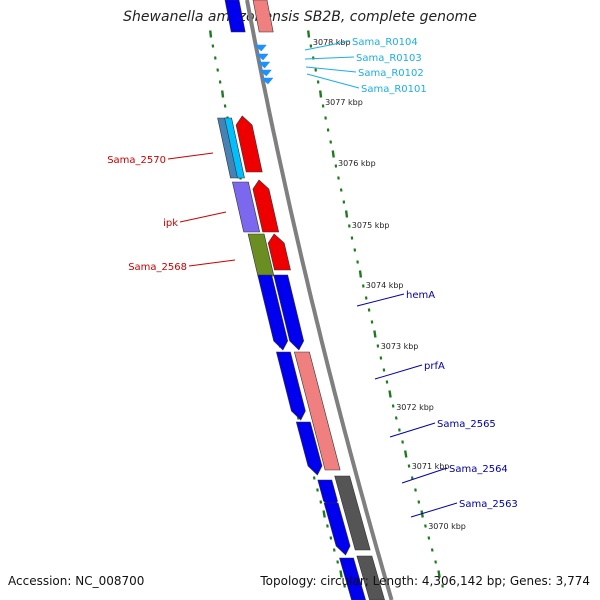  I want to click on gene-bottom-blue, so click(352, 578).